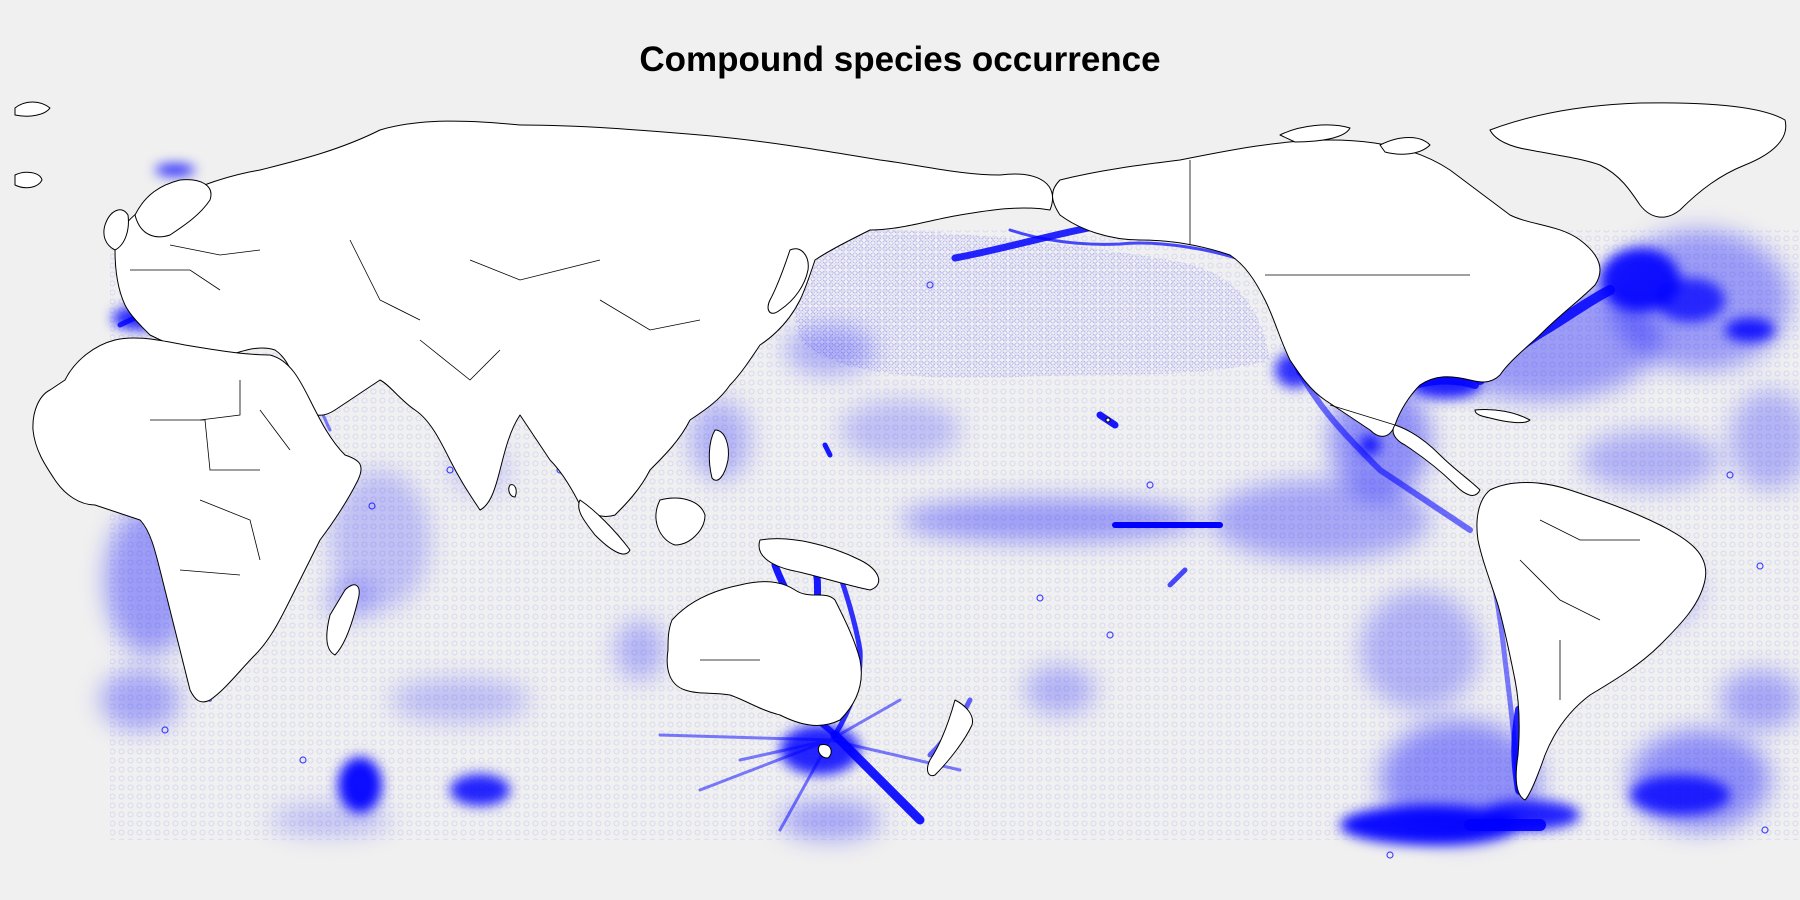 This screenshot has height=900, width=1800. I want to click on occurrence-north-pacific, so click(1032, 304).